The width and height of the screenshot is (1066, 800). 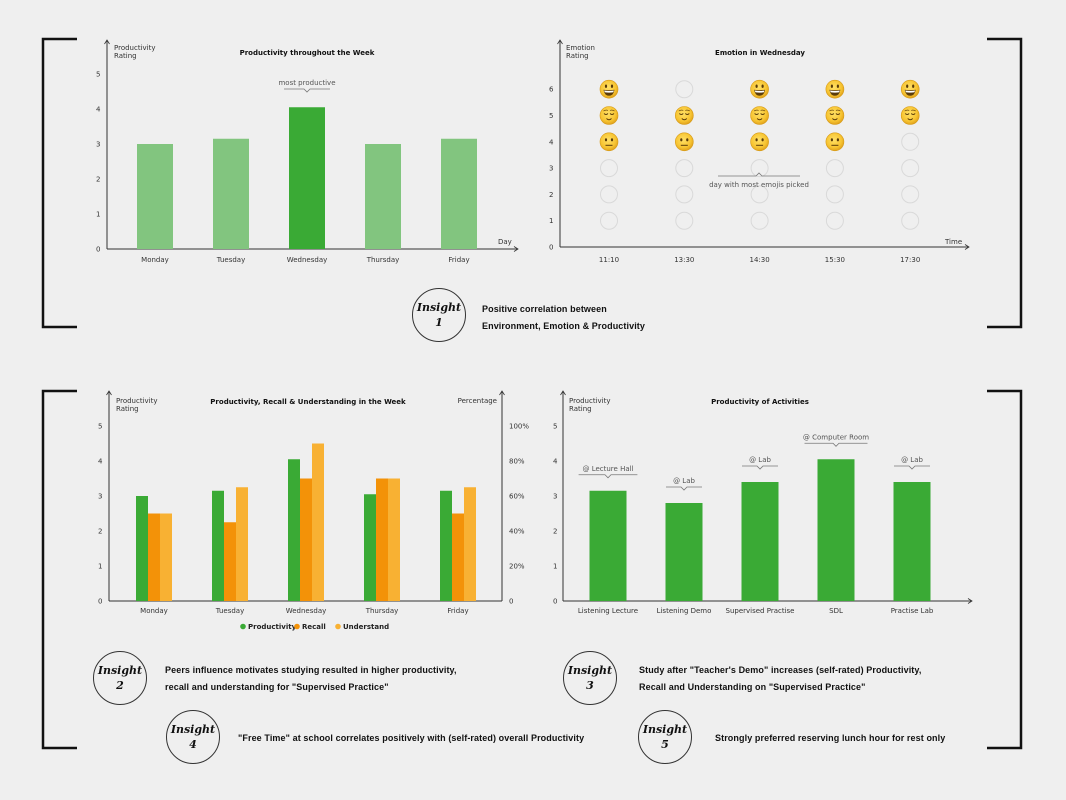 What do you see at coordinates (590, 678) in the screenshot?
I see `insight-3-badge: Insight 3` at bounding box center [590, 678].